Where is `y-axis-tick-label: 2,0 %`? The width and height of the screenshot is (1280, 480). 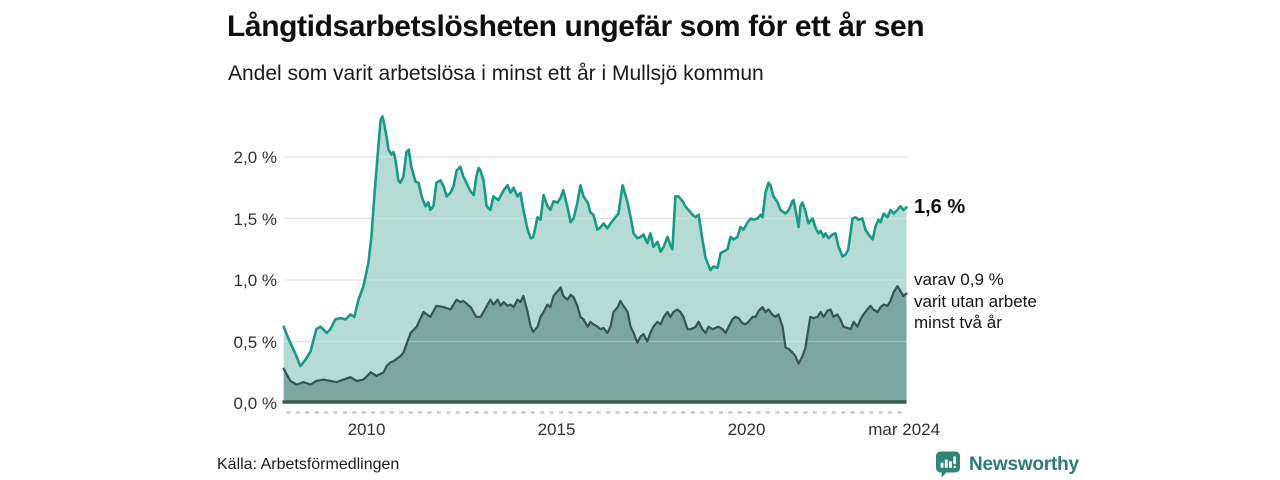
y-axis-tick-label: 2,0 % is located at coordinates (255, 157).